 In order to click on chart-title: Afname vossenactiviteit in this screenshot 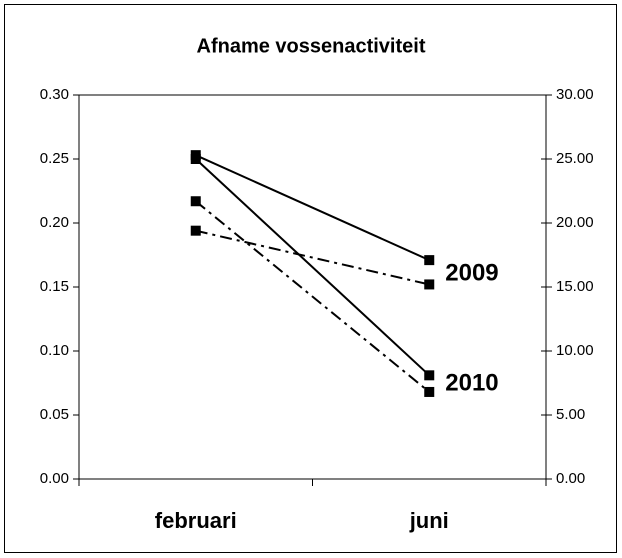, I will do `click(311, 46)`.